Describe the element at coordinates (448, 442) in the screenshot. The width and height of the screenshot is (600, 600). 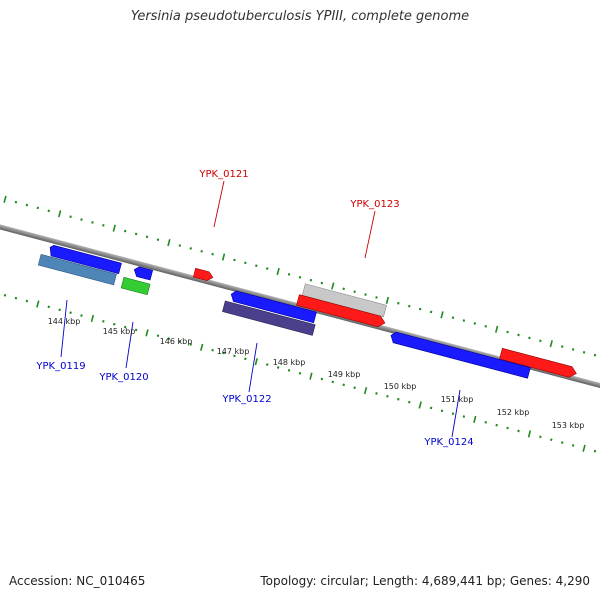
I see `gene-label-ypk0124: YPK_0124` at that location.